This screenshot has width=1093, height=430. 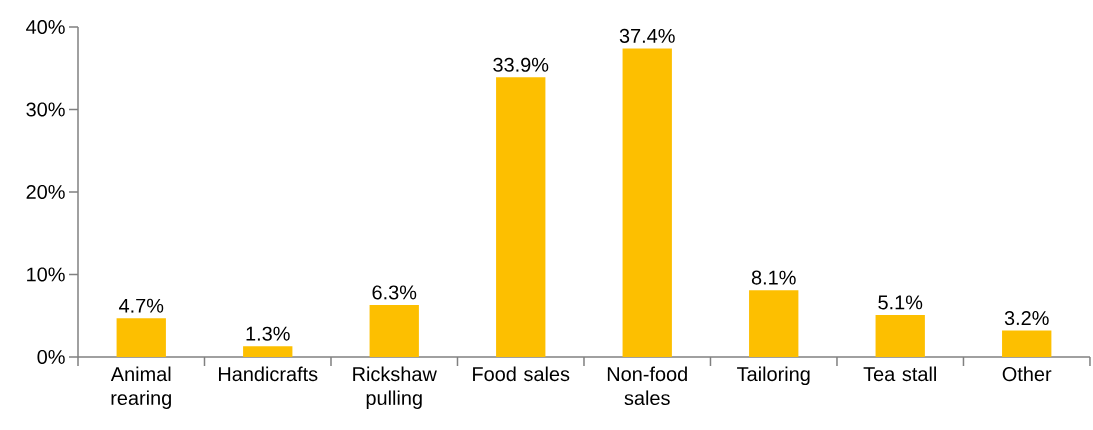 I want to click on x-tick-label: Rickshaw pulling, so click(x=395, y=388).